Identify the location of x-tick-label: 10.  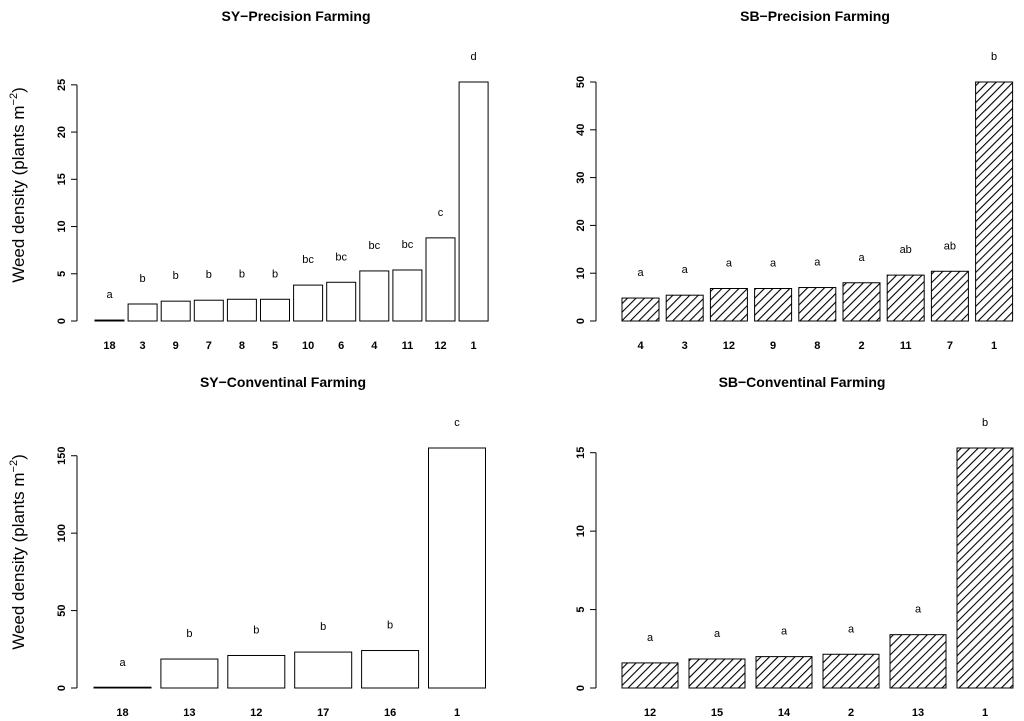
(308, 346).